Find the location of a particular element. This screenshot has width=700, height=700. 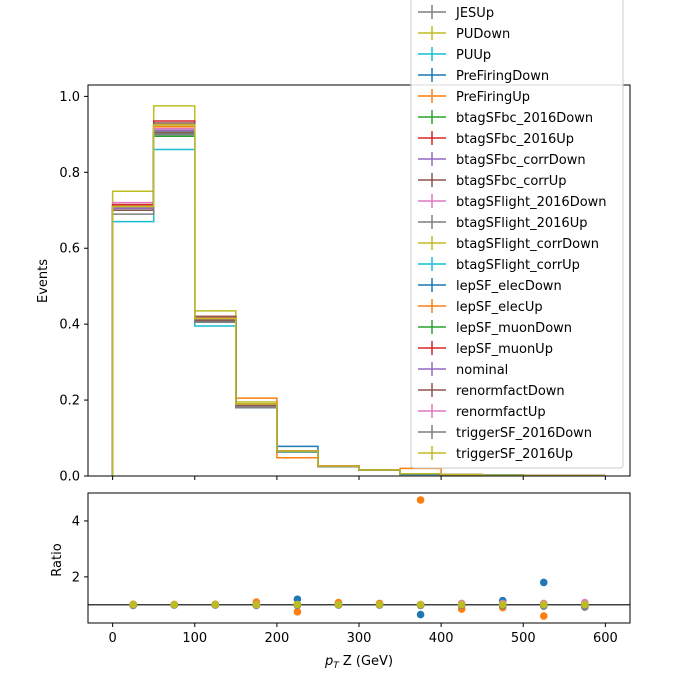

legend-label: lepSF_elecDown is located at coordinates (509, 286).